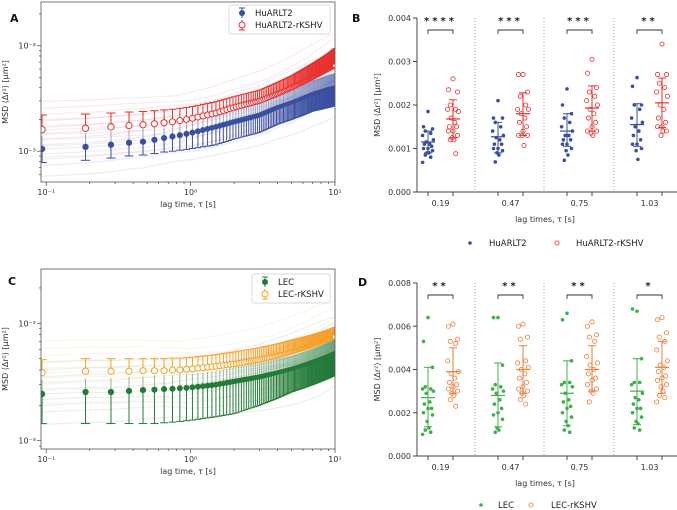 The image size is (677, 510). Describe the element at coordinates (188, 204) in the screenshot. I see `x-axis-label: lag time, τ [s]` at that location.